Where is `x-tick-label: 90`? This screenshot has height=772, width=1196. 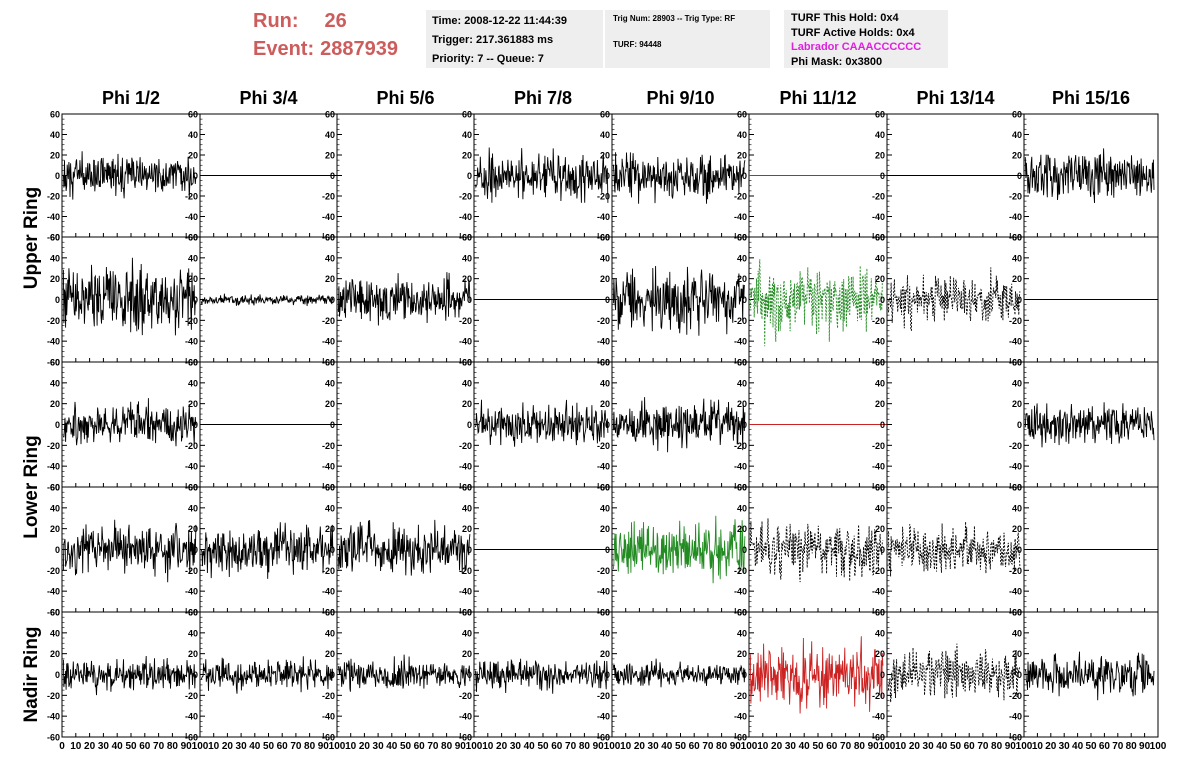
x-tick-label: 90 is located at coordinates (324, 746).